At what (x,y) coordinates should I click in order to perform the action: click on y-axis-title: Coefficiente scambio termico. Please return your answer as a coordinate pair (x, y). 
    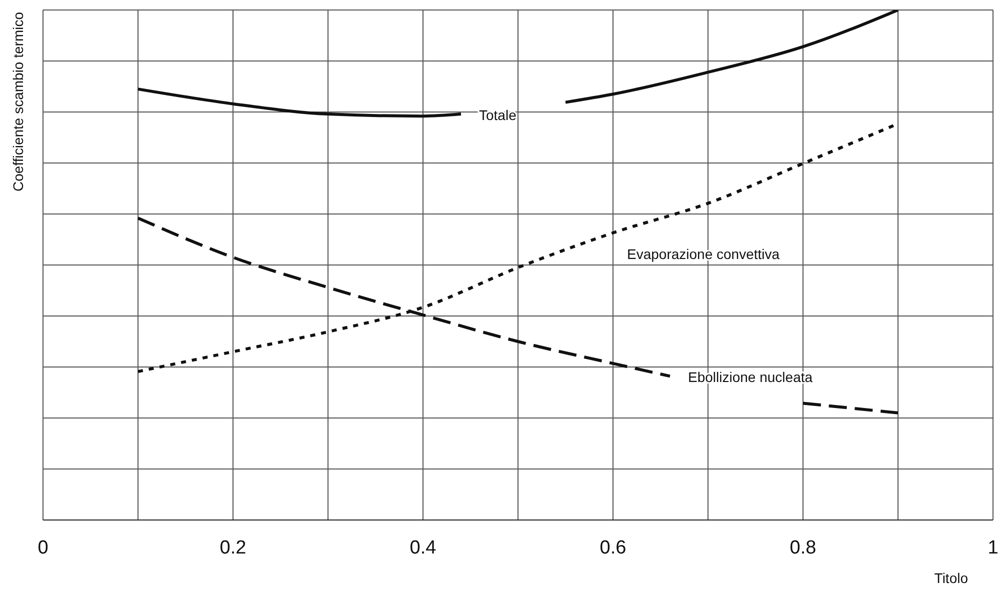
    Looking at the image, I should click on (18, 102).